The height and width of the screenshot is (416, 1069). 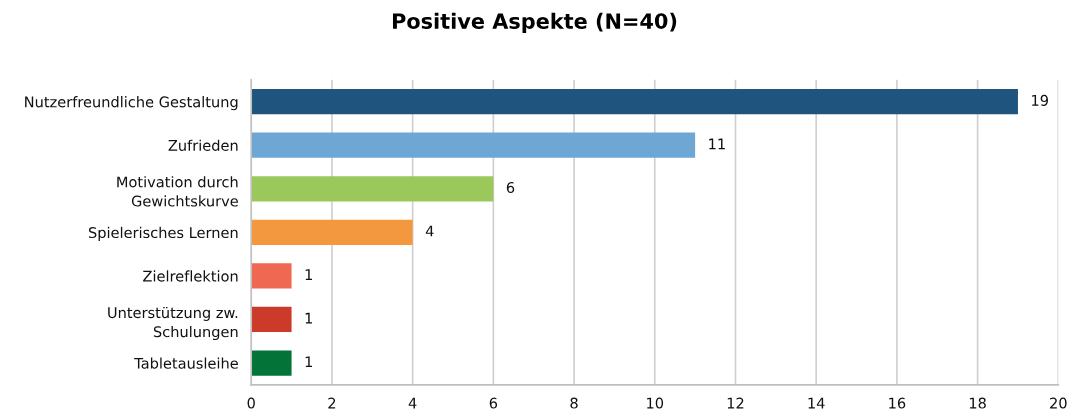 I want to click on x-tick-label: 0, so click(x=251, y=403).